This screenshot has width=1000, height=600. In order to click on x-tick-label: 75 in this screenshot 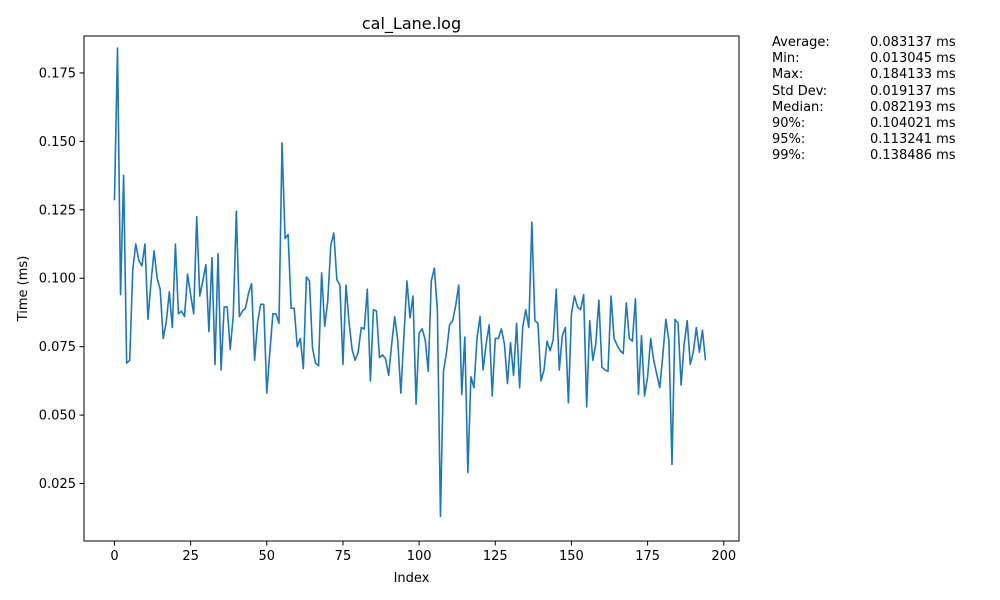, I will do `click(343, 556)`.